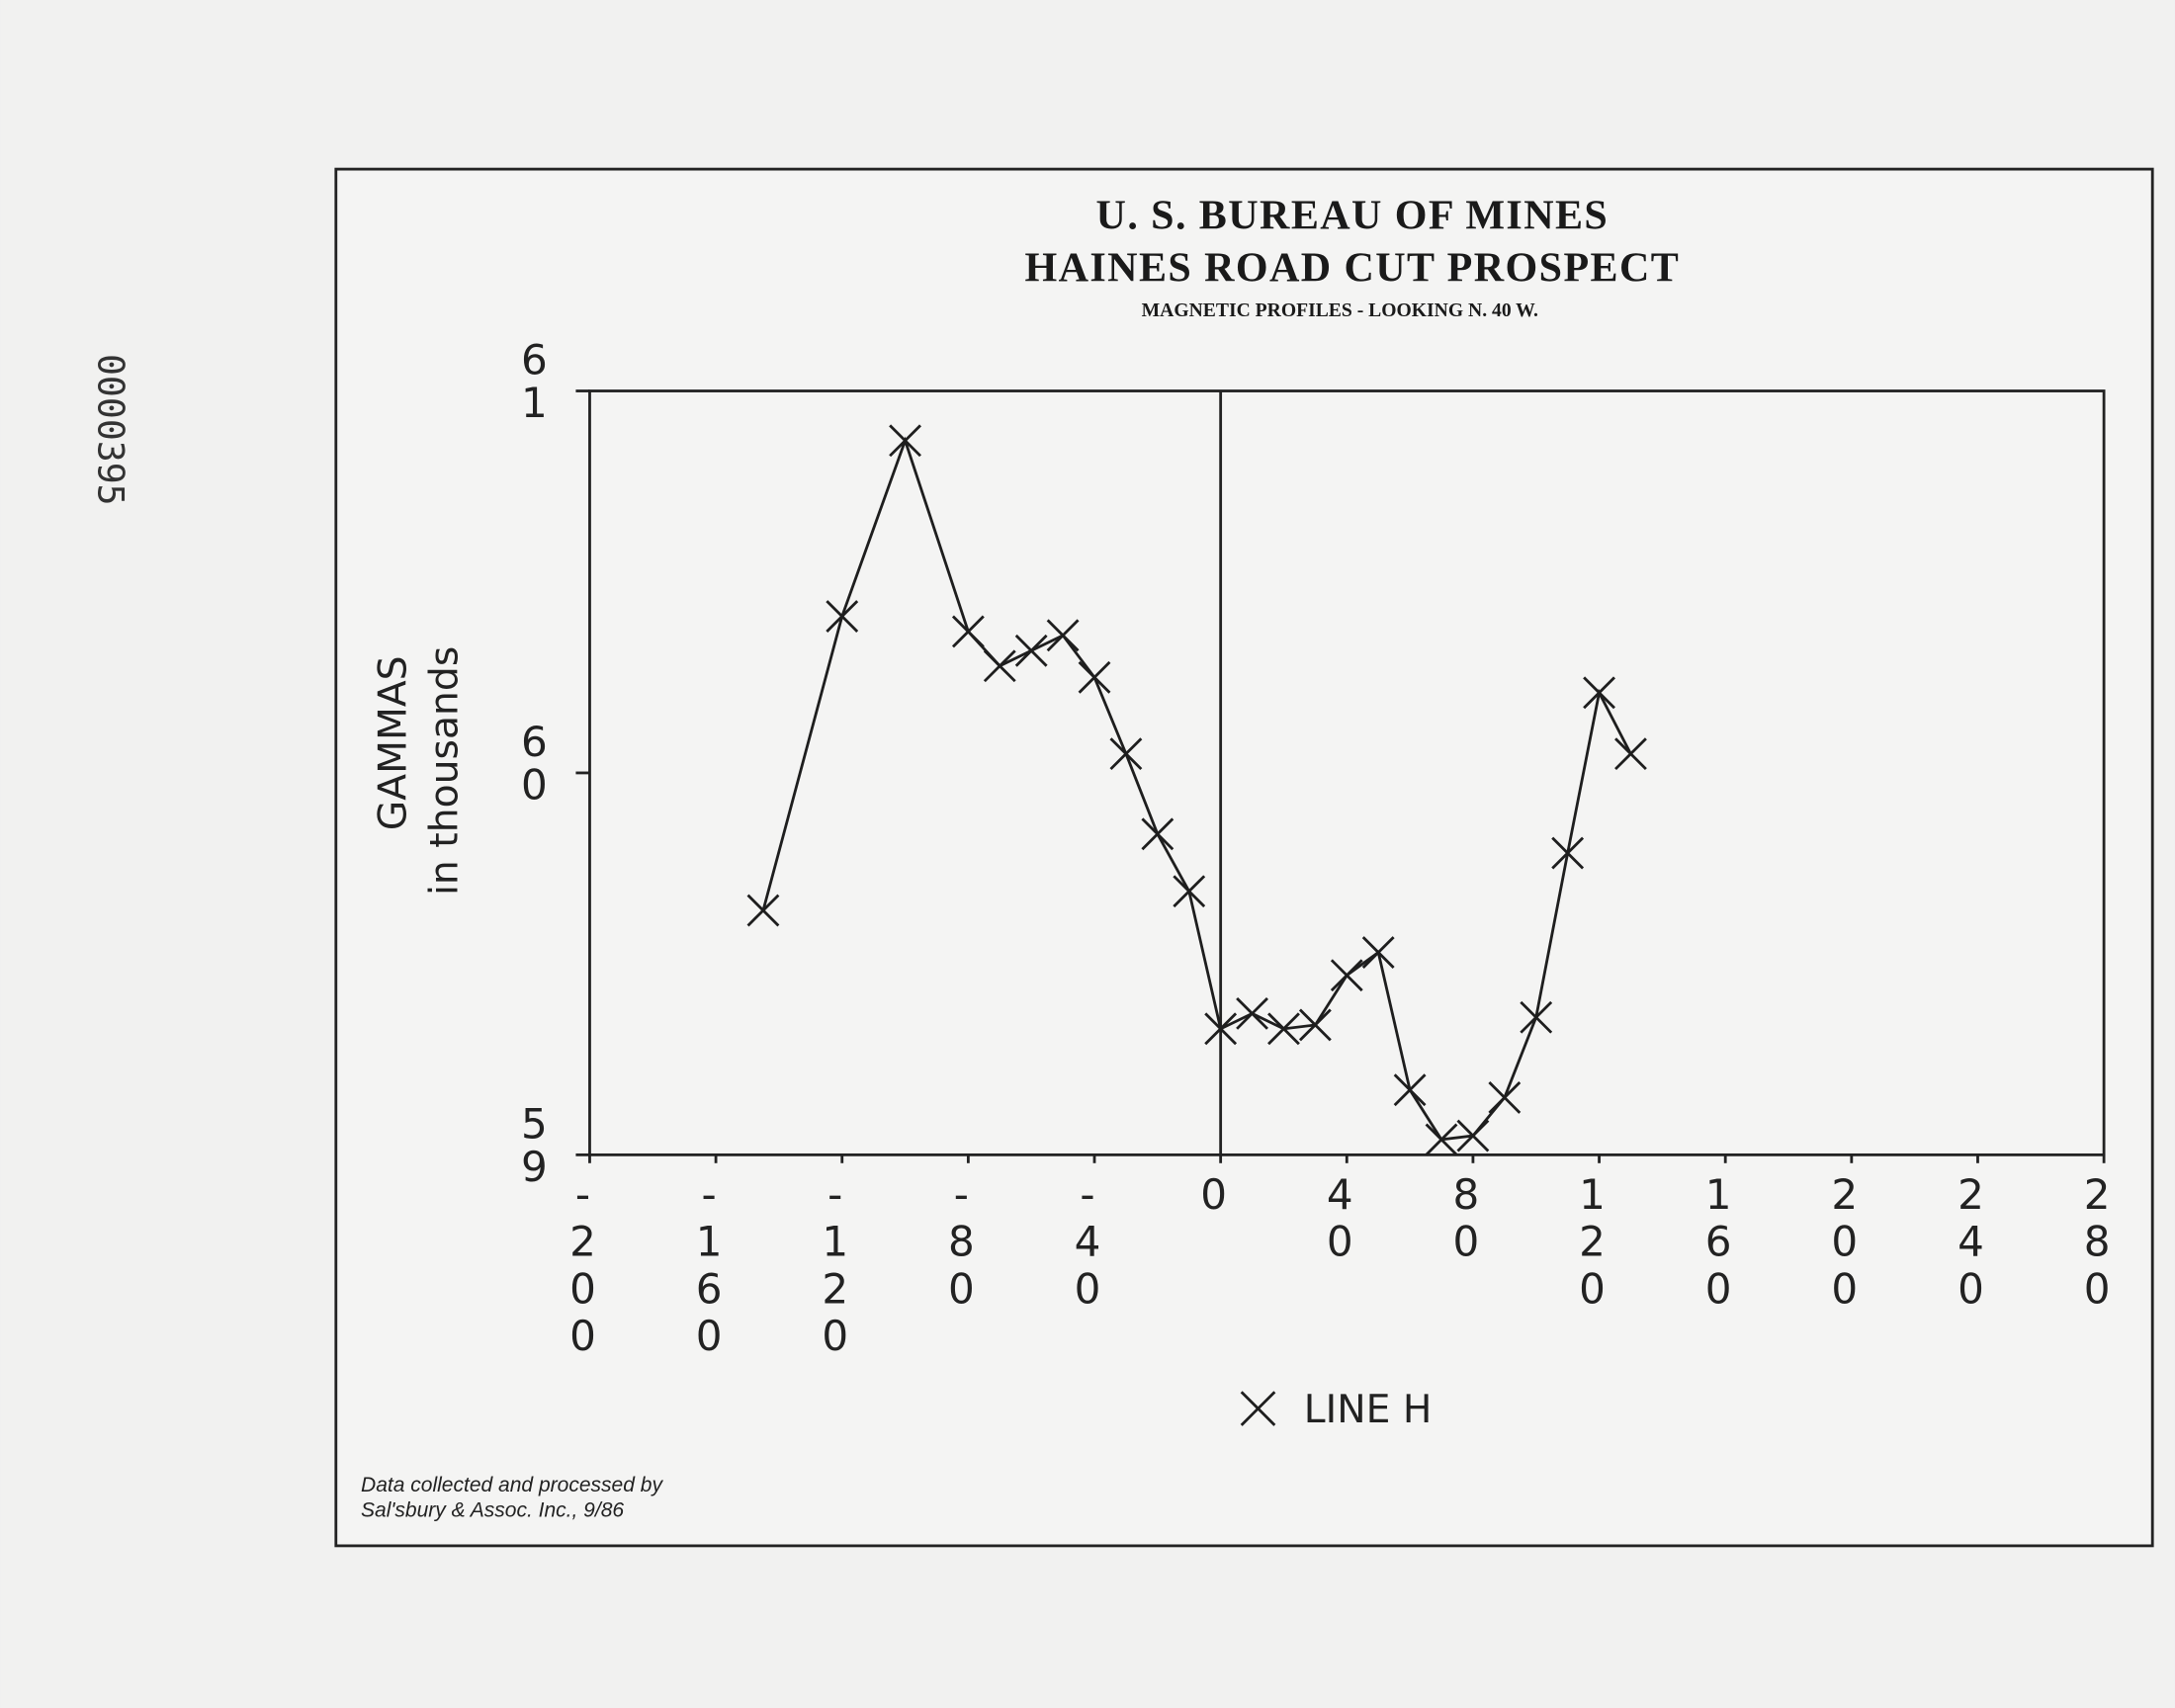 Image resolution: width=2175 pixels, height=1708 pixels. Describe the element at coordinates (709, 1265) in the screenshot. I see `x-tick-label: -1 6 0` at that location.